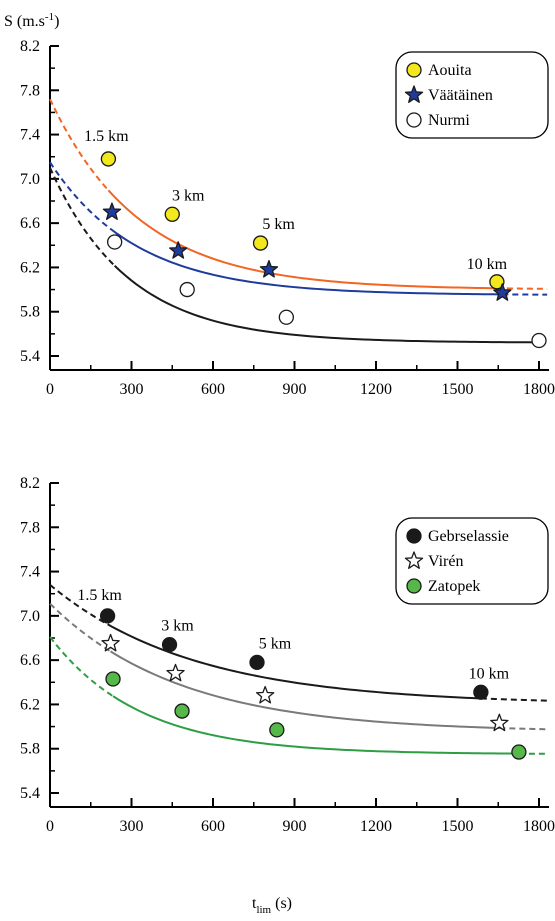 This screenshot has height=921, width=555. I want to click on series-line-dashed-end-aouita, so click(522, 288).